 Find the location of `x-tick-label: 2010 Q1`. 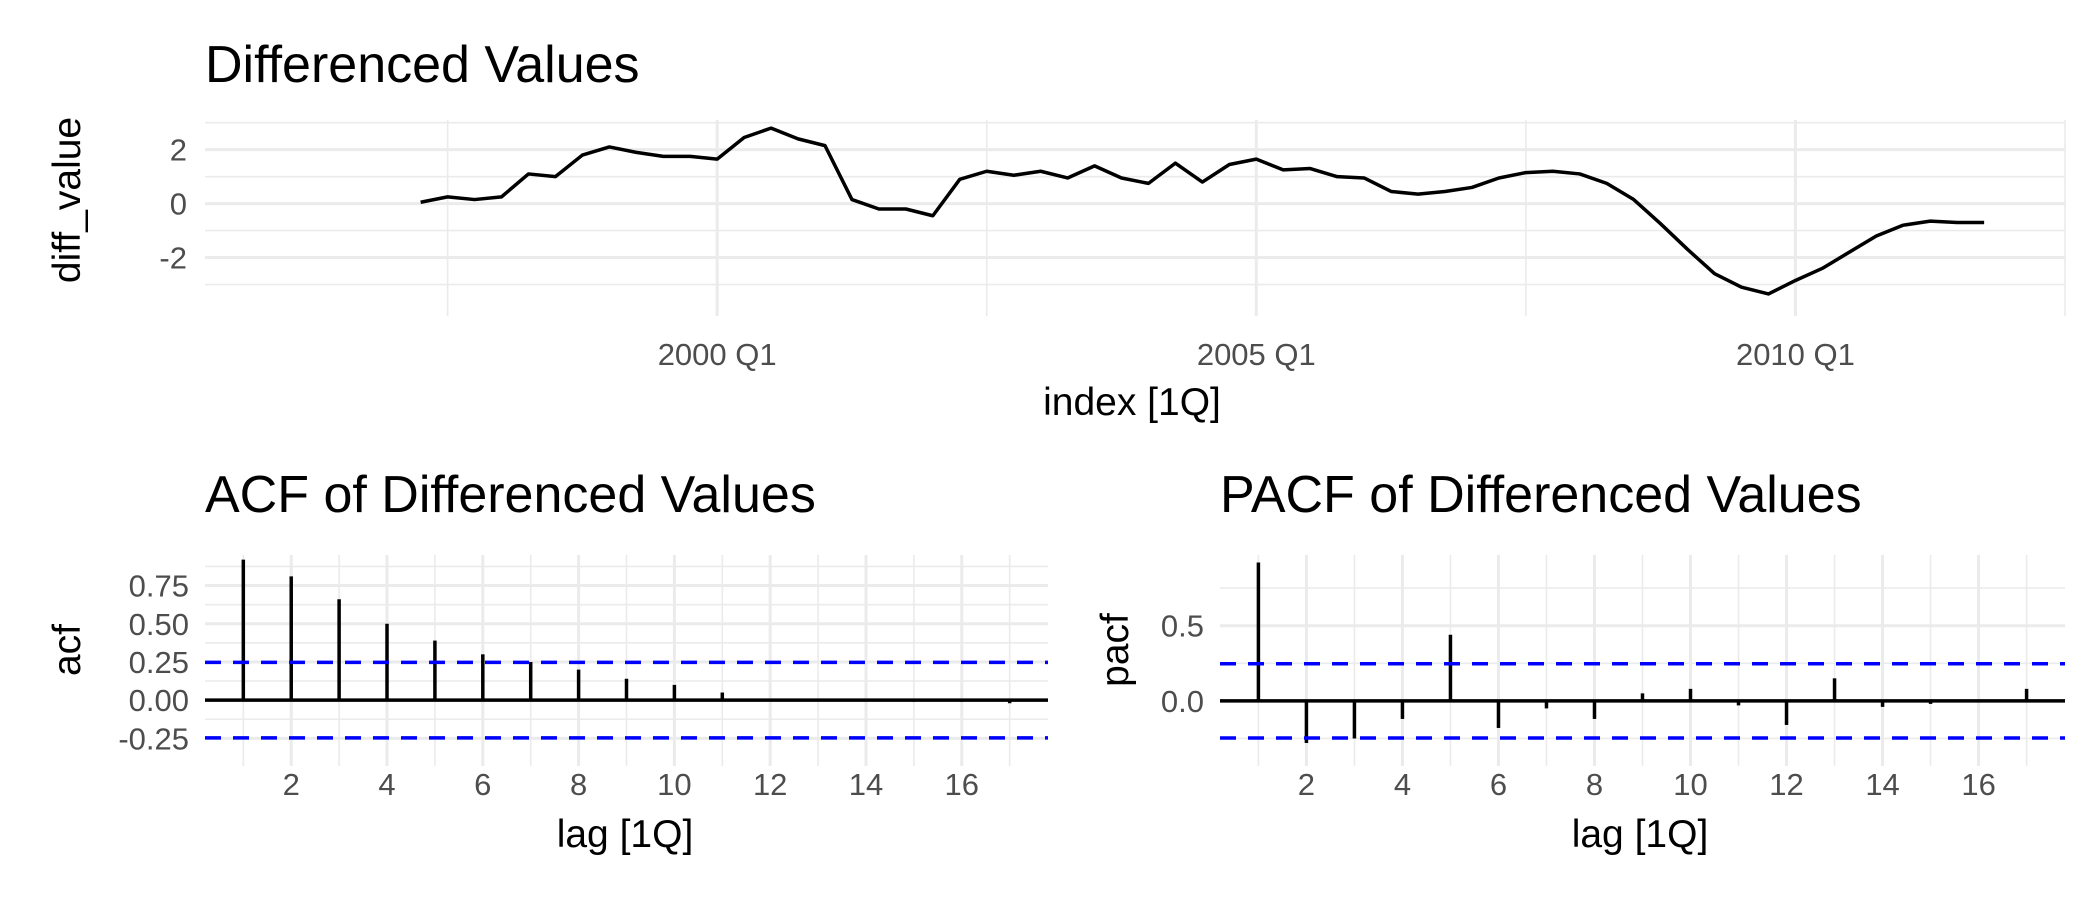

x-tick-label: 2010 Q1 is located at coordinates (1795, 354).